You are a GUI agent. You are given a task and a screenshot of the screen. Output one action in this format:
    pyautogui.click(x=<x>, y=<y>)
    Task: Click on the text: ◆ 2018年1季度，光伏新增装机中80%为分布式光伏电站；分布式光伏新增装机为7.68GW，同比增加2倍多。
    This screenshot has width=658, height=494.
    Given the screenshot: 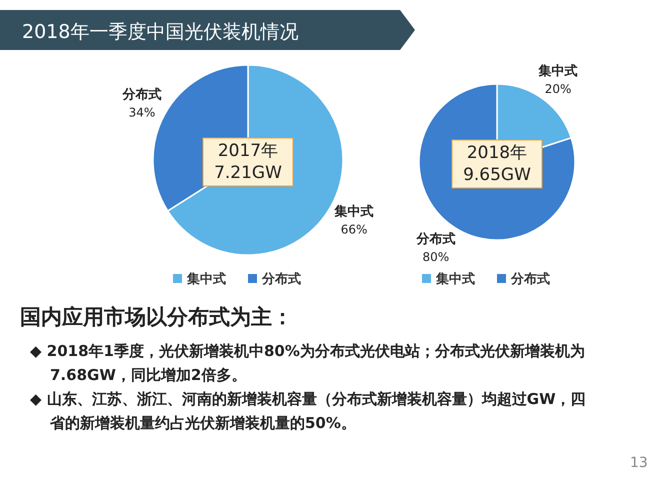 What is the action you would take?
    pyautogui.click(x=308, y=363)
    